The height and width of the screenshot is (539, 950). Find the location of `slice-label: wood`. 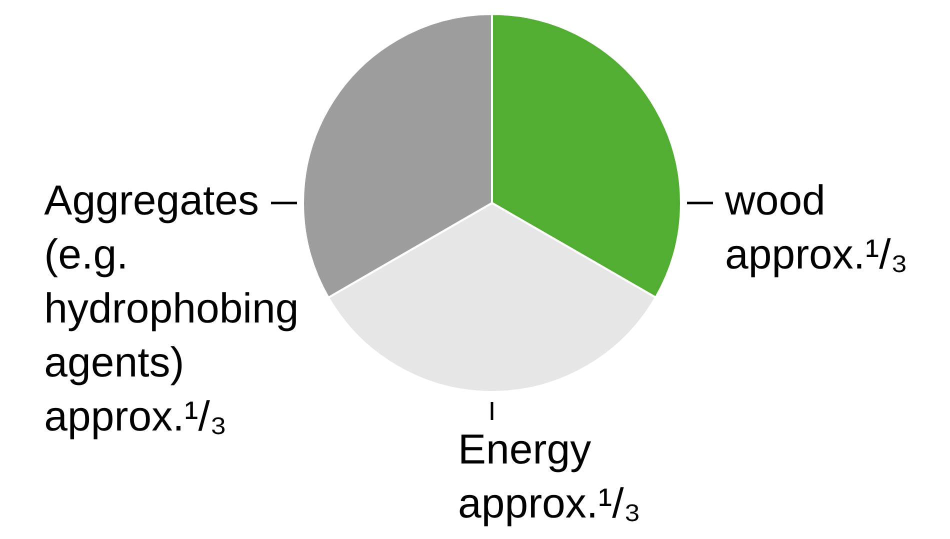

slice-label: wood is located at coordinates (775, 200).